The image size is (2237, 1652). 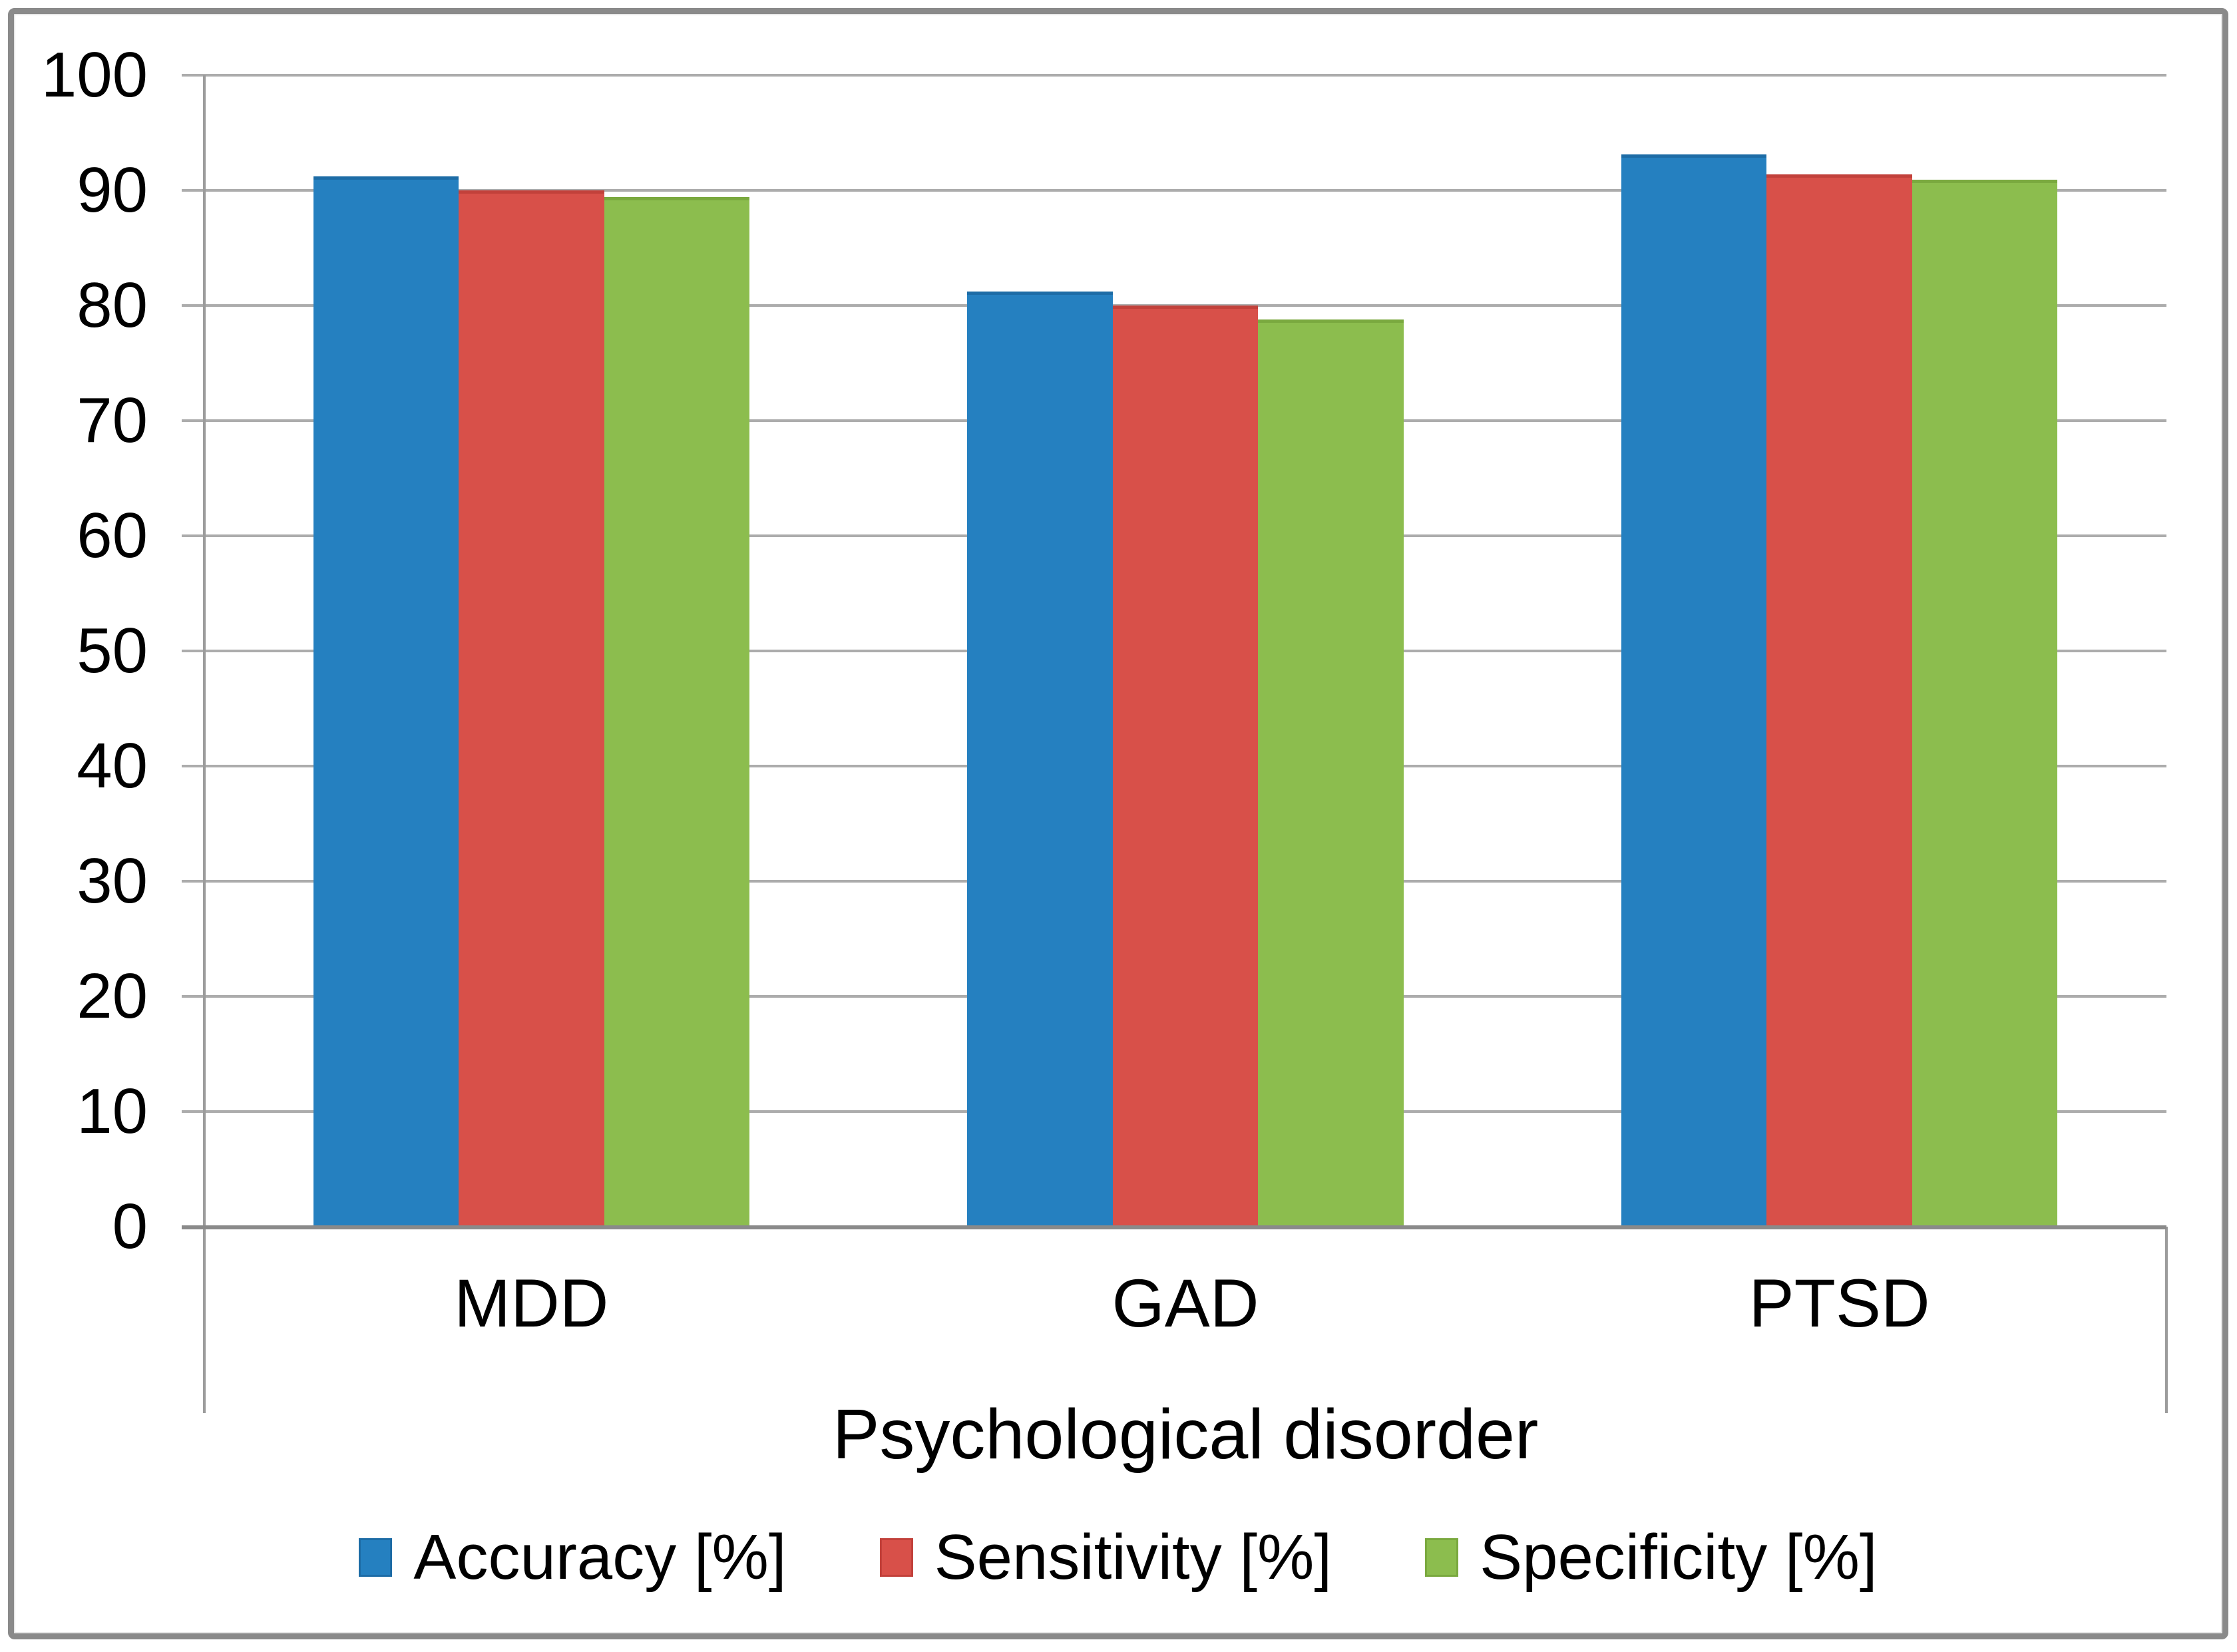 I want to click on y-axis-tick-label: 0, so click(x=130, y=1226).